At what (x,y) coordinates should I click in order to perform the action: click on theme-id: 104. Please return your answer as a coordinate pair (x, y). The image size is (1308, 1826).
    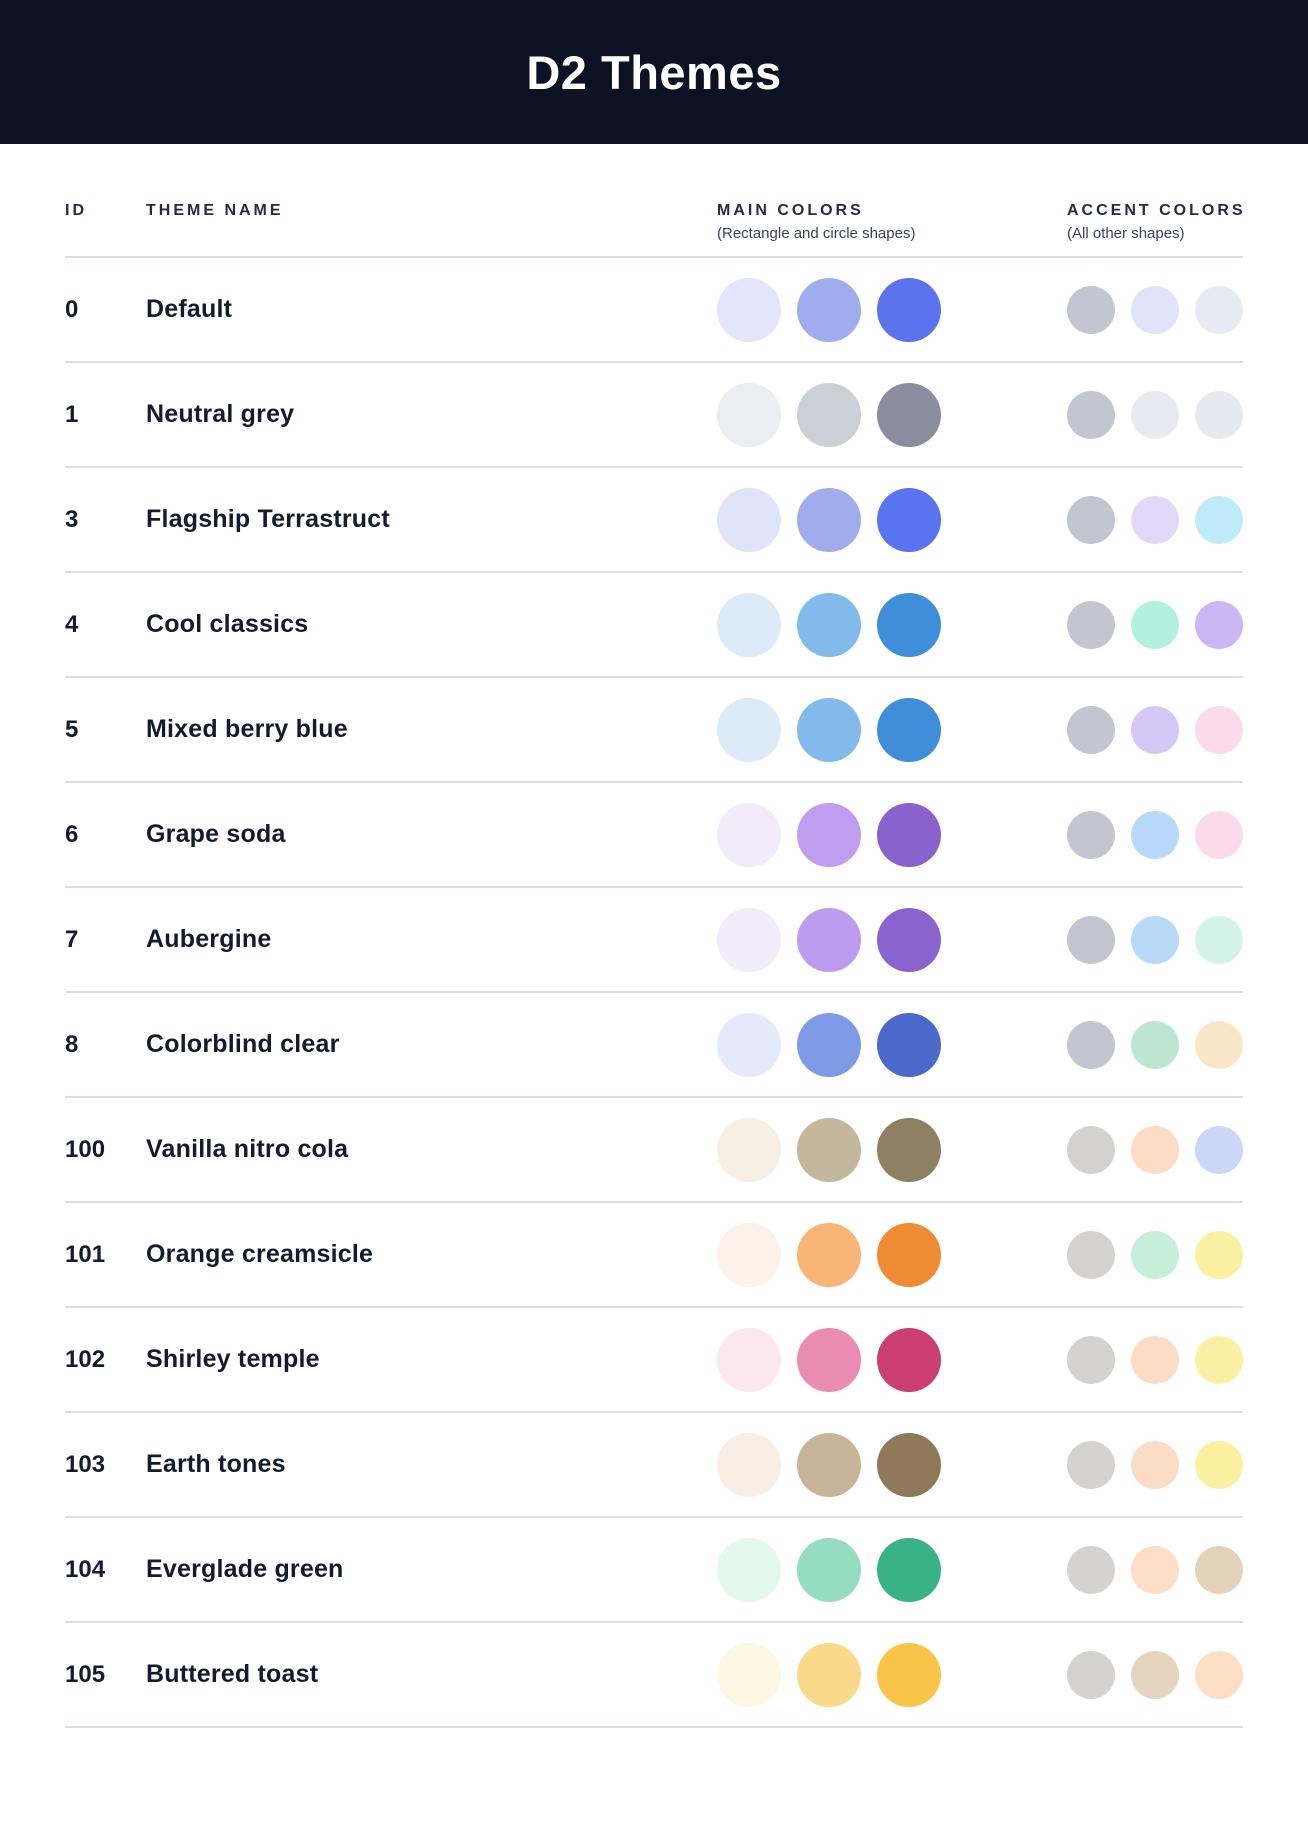
    Looking at the image, I should click on (85, 1569).